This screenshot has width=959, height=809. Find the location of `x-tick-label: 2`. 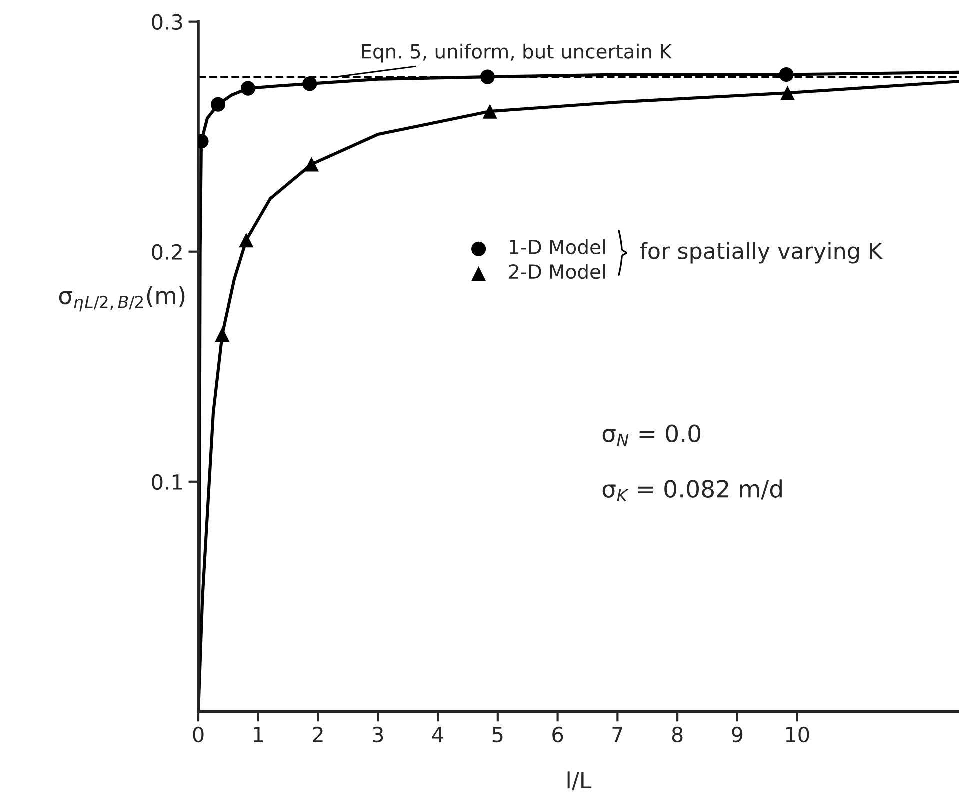

x-tick-label: 2 is located at coordinates (318, 734).